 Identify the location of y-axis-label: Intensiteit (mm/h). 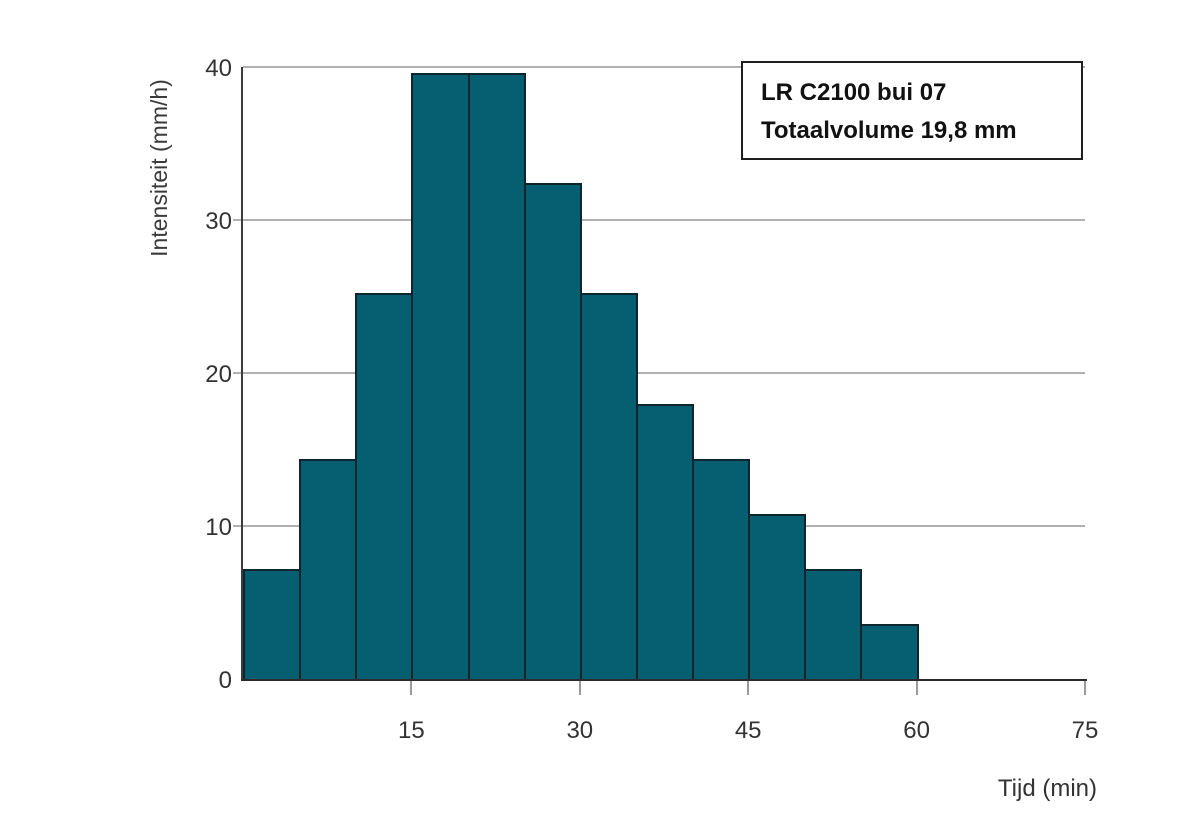
(159, 168).